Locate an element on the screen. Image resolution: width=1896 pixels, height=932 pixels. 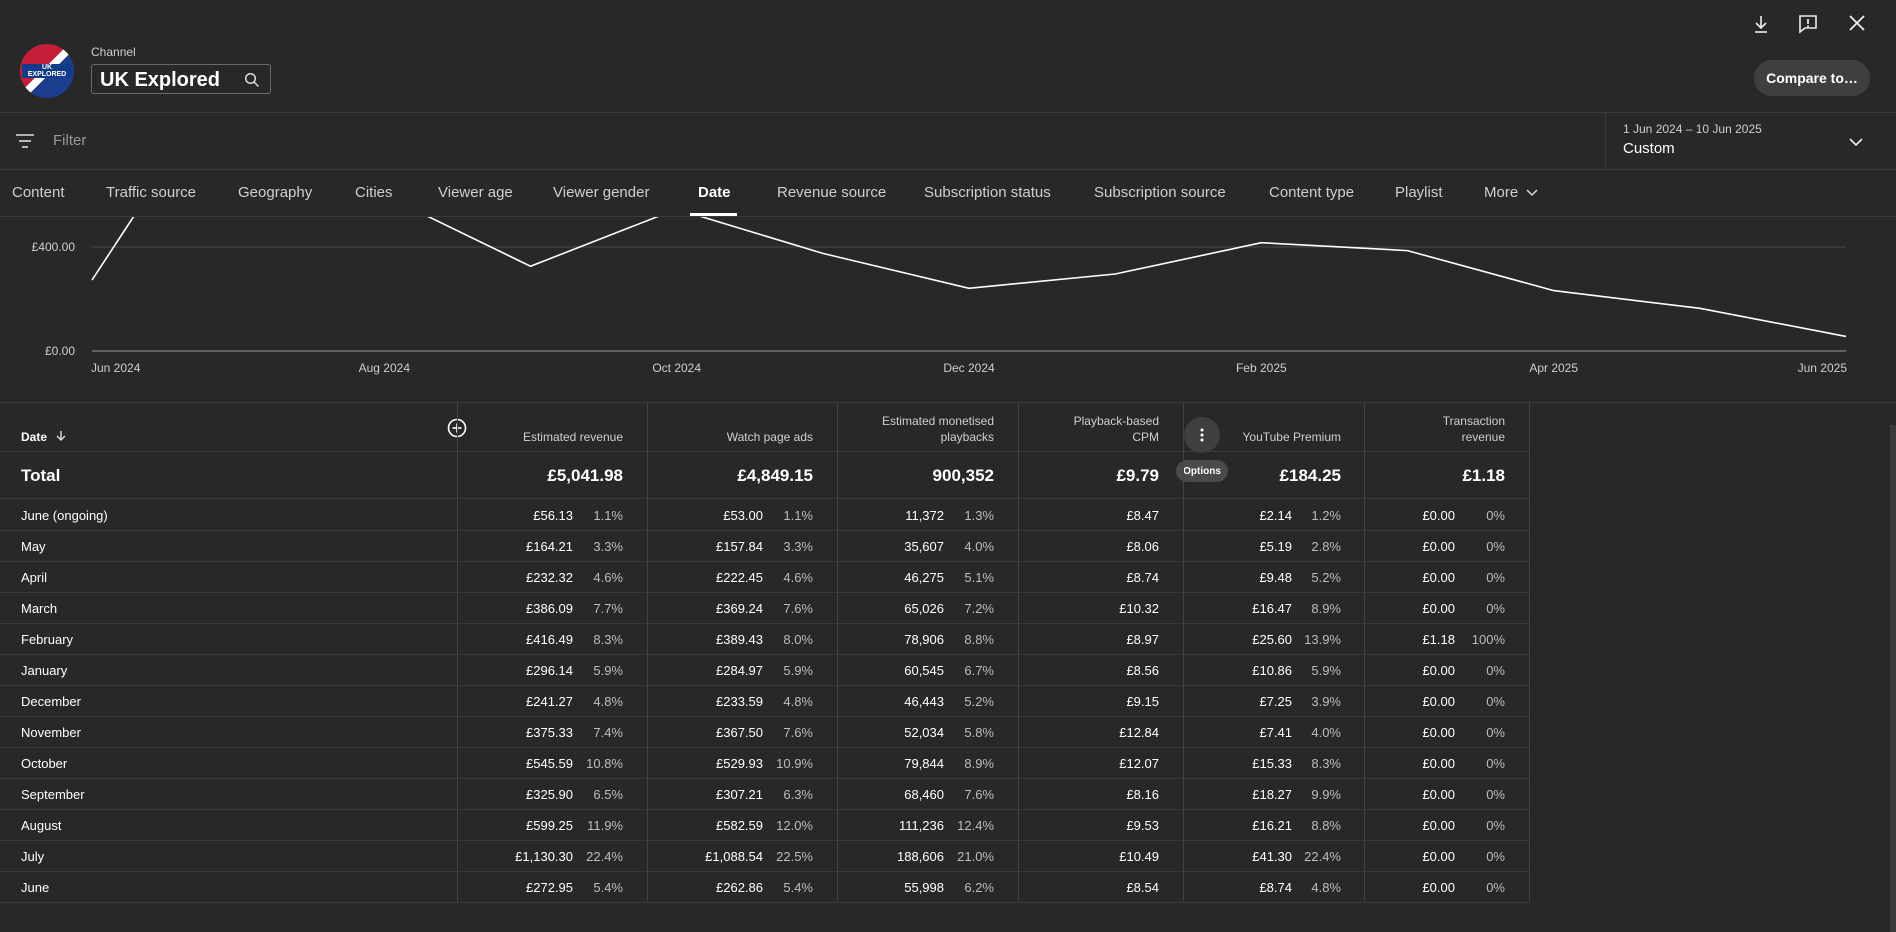
channel-label: Channel is located at coordinates (113, 52).